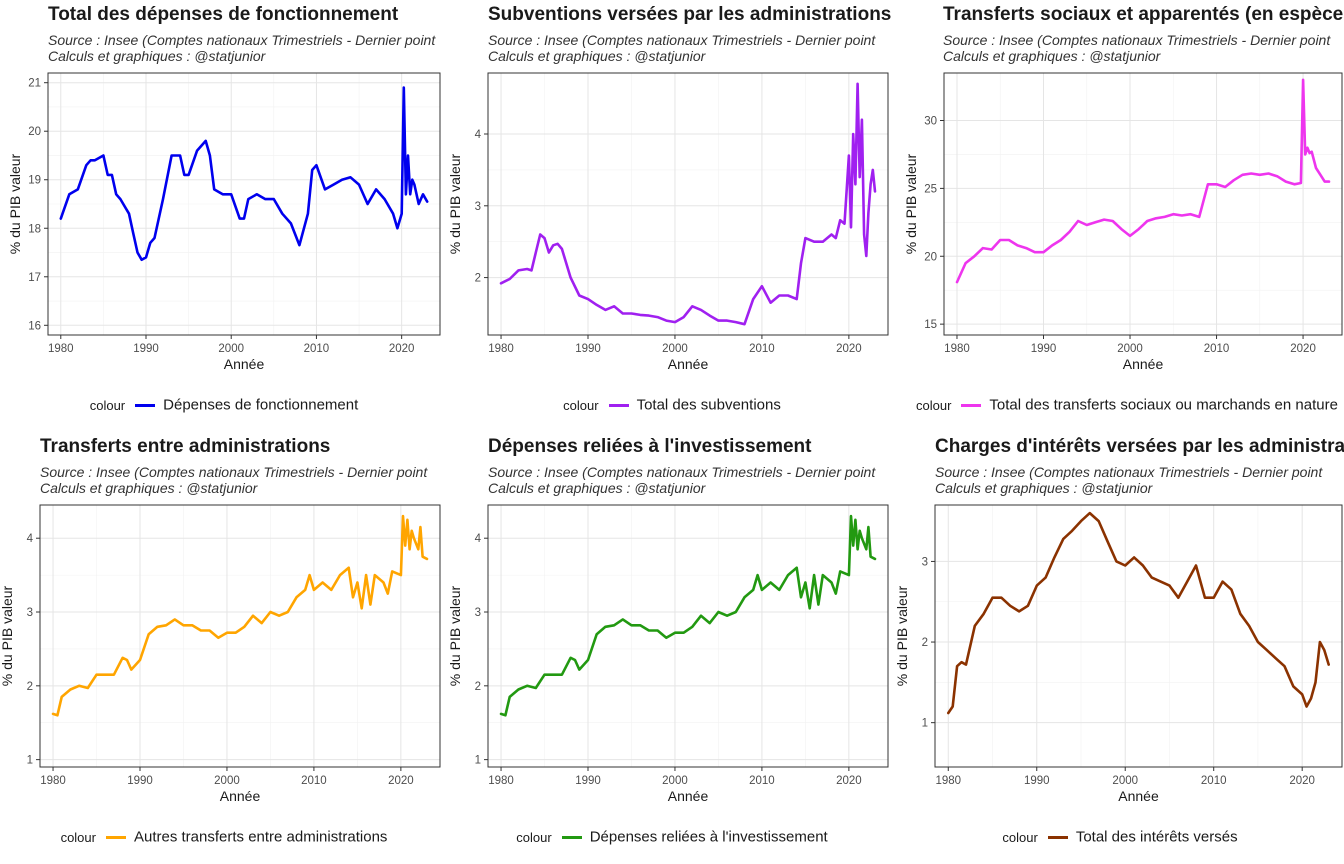 The width and height of the screenshot is (1344, 864). What do you see at coordinates (185, 446) in the screenshot?
I see `chart-title: Transferts entre administrations` at bounding box center [185, 446].